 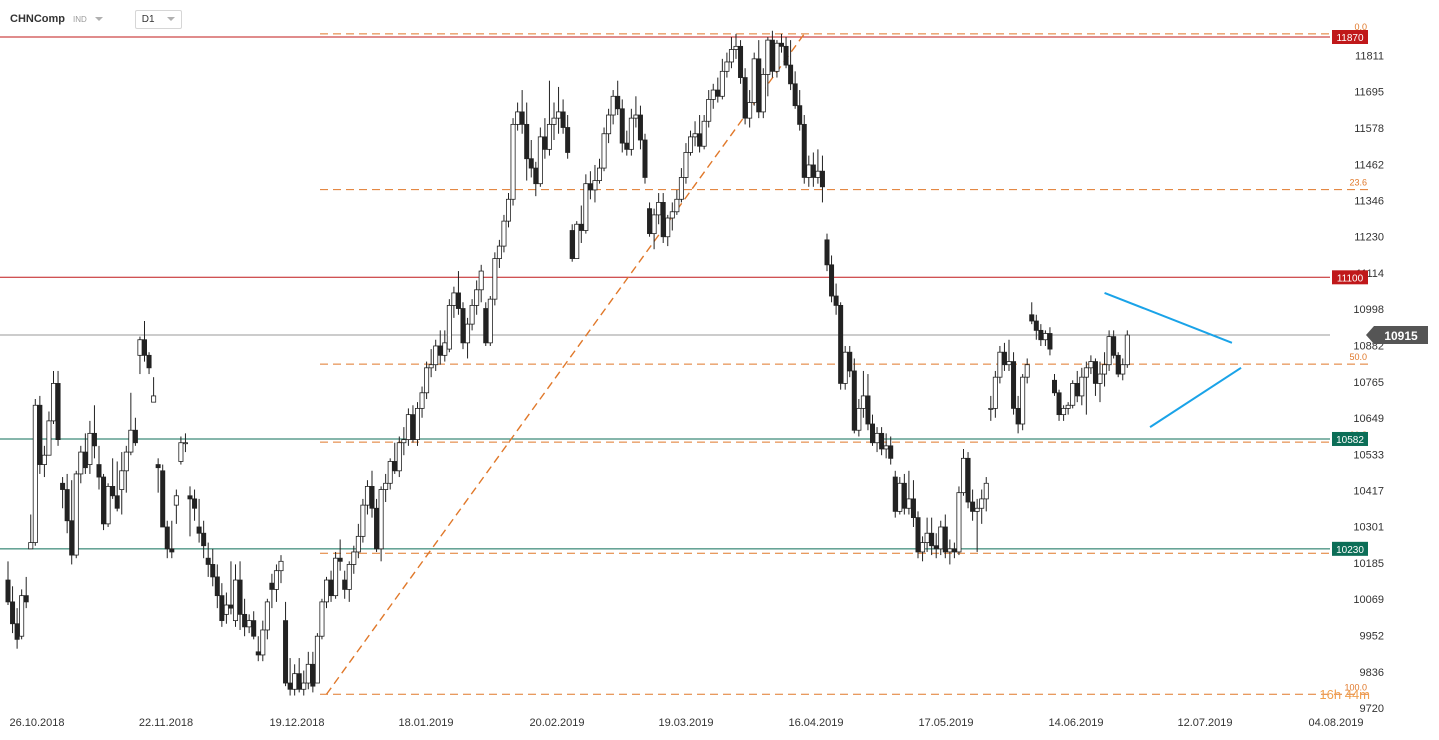 I want to click on symbol-dropdown-icon, so click(x=98, y=19).